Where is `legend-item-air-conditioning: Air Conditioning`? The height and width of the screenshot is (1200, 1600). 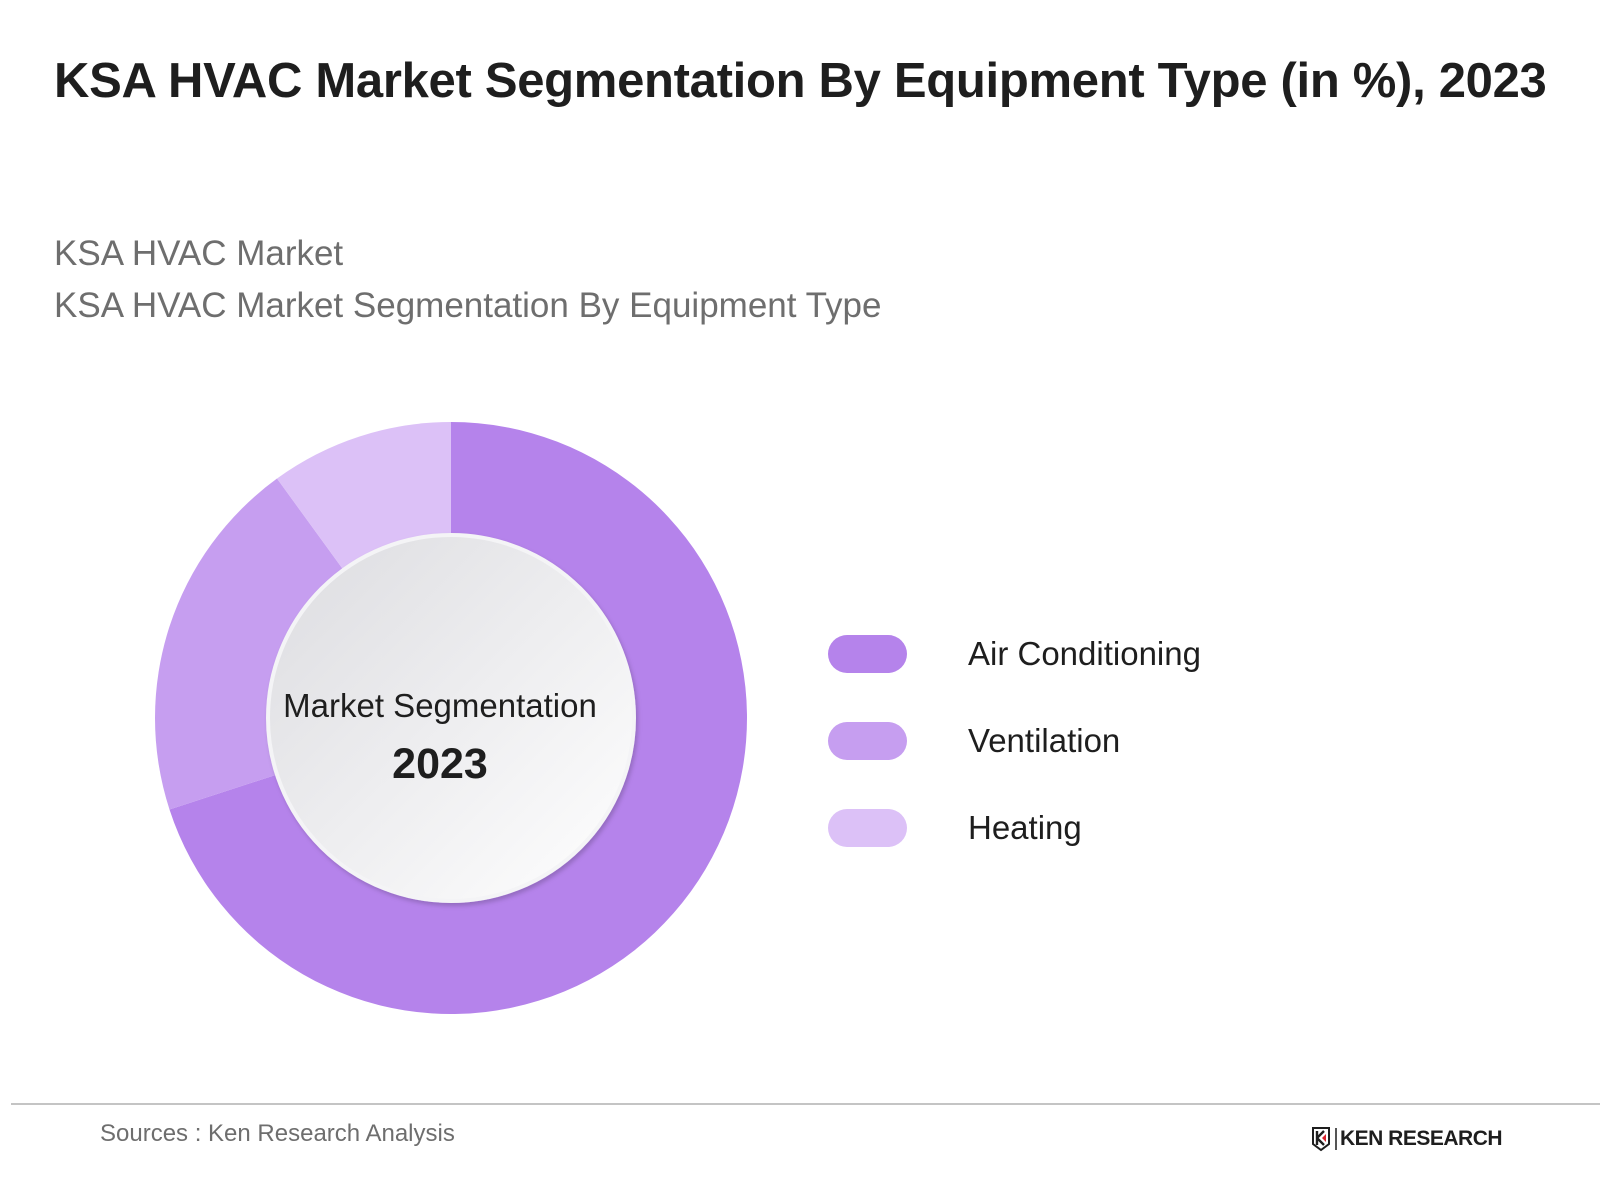
legend-item-air-conditioning: Air Conditioning is located at coordinates (1078, 652).